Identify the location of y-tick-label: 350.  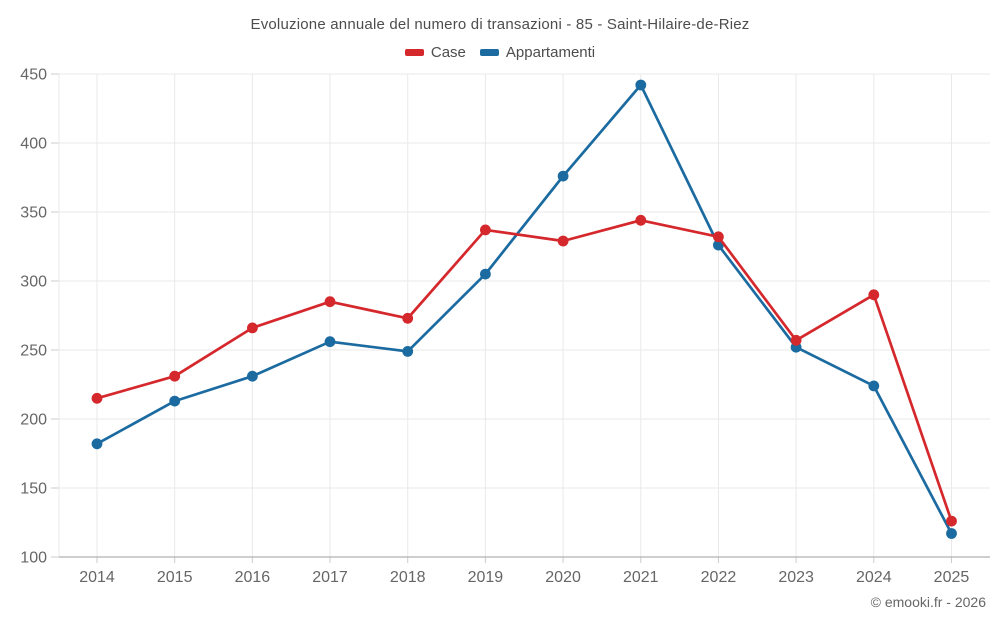
(33, 213).